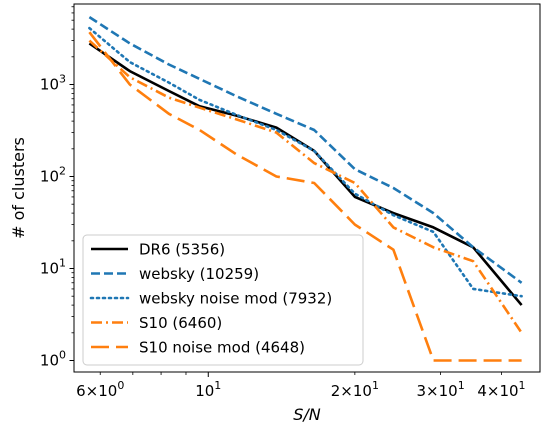  I want to click on legend-label-1: websky (10259), so click(199, 274).